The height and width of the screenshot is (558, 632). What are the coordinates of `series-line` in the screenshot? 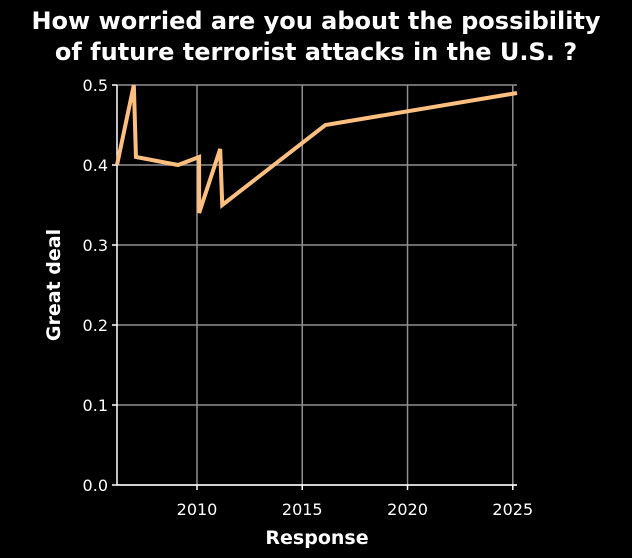 It's located at (316, 149).